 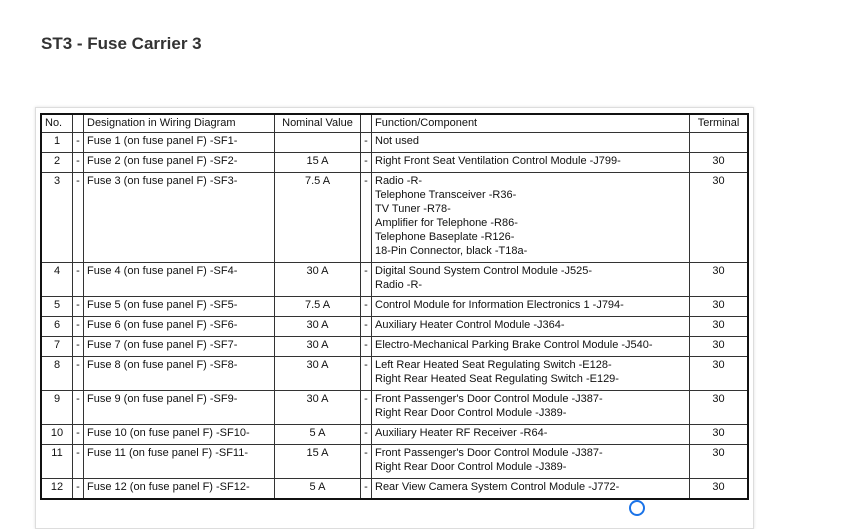 I want to click on fuse-number: 4, so click(x=56, y=279).